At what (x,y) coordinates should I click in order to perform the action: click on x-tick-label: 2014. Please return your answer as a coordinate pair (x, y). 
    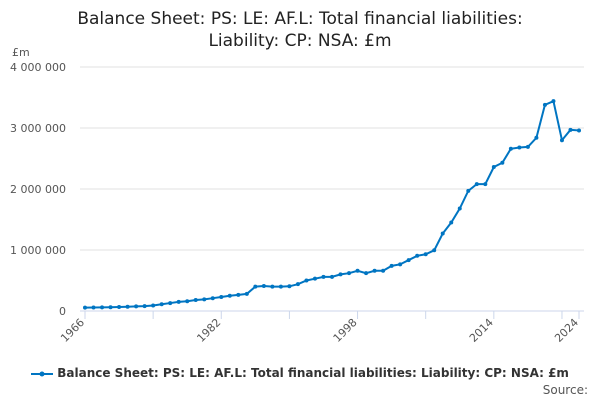
    Looking at the image, I should click on (481, 330).